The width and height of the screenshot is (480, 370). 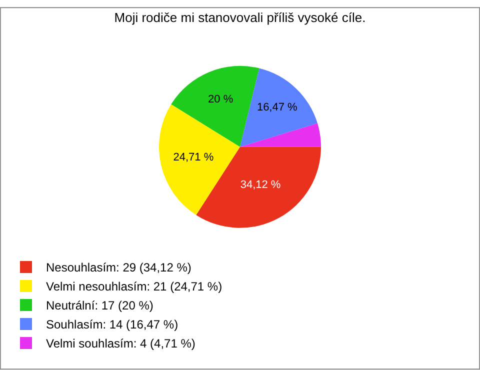 What do you see at coordinates (134, 287) in the screenshot?
I see `legend-label: Velmi nesouhlasím: 21 (24,71 %)` at bounding box center [134, 287].